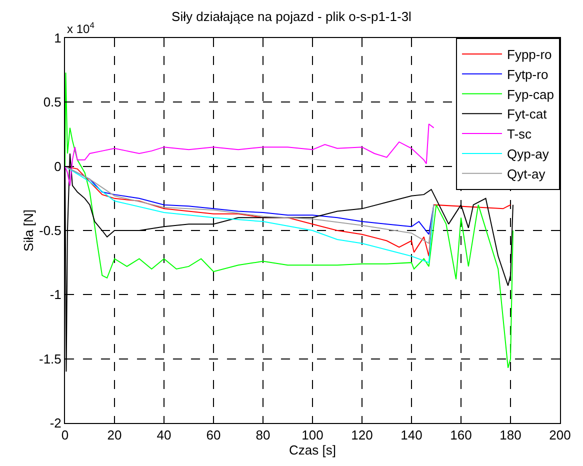  What do you see at coordinates (50, 230) in the screenshot?
I see `y-tick-label: -0.5` at bounding box center [50, 230].